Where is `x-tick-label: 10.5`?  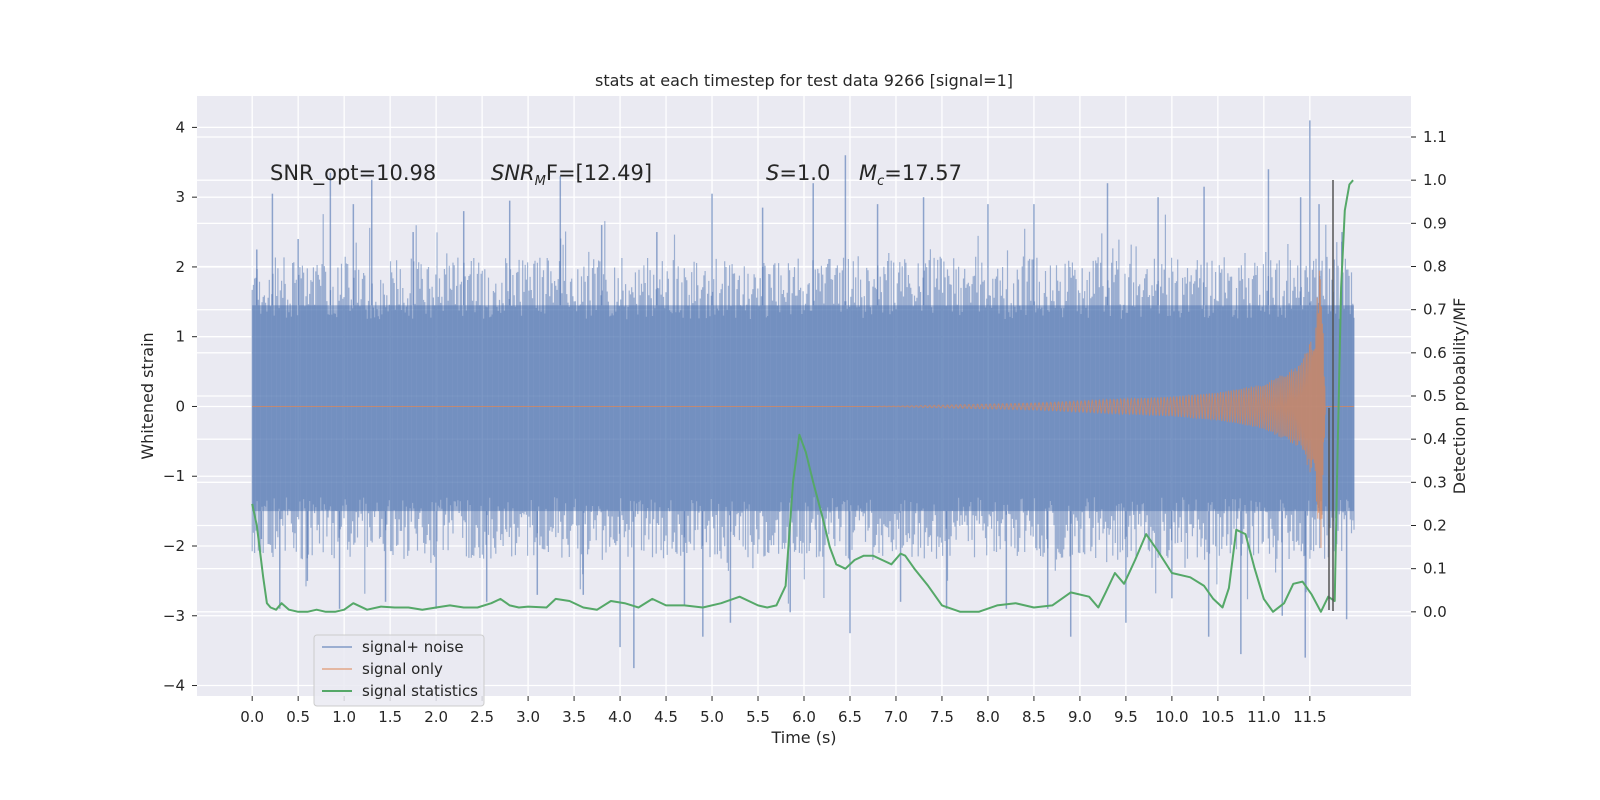 x-tick-label: 10.5 is located at coordinates (1217, 717).